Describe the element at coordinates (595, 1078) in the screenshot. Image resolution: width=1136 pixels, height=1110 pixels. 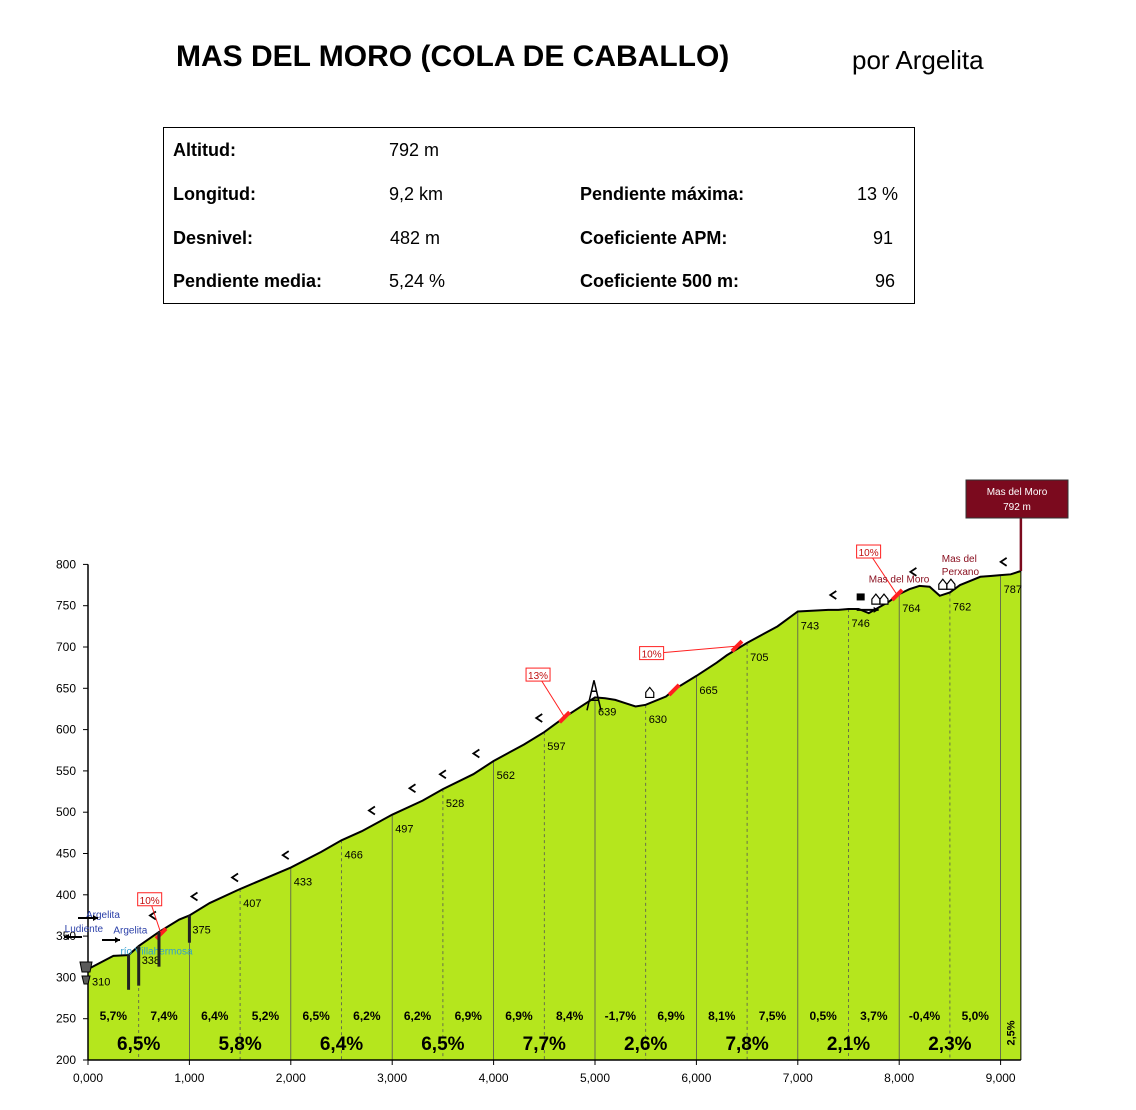
I see `x-tick-label: 5,000` at that location.